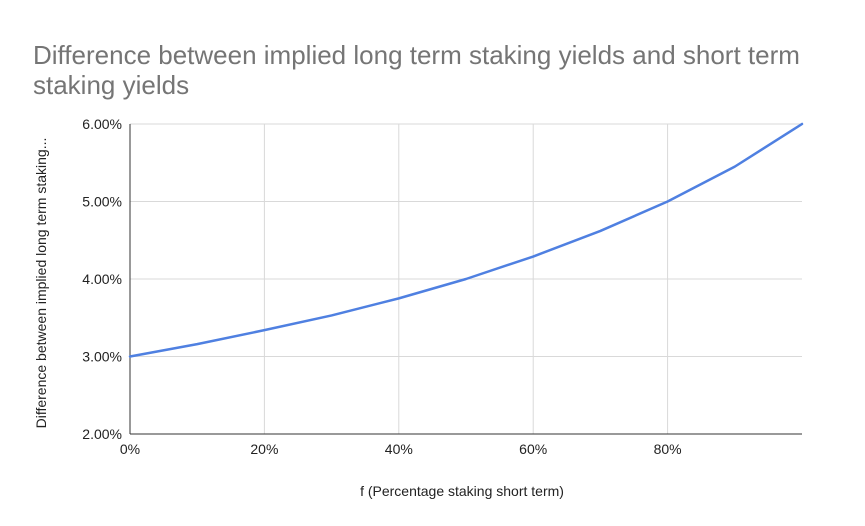 The width and height of the screenshot is (865, 526). Describe the element at coordinates (264, 449) in the screenshot. I see `x-tick-label: 20%` at that location.